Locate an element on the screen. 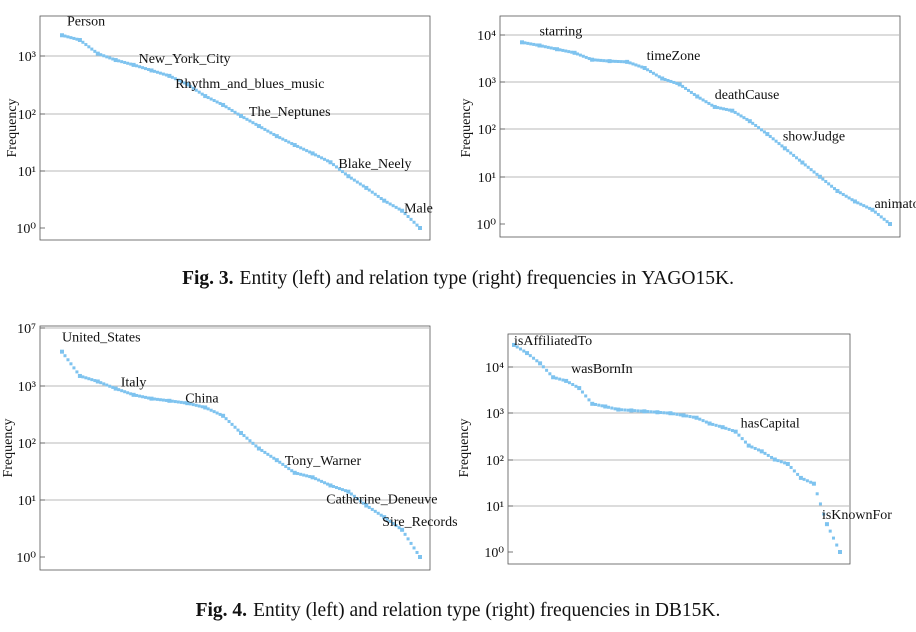 The image size is (916, 632). dataset-name: YAGO15K is located at coordinates (685, 278).